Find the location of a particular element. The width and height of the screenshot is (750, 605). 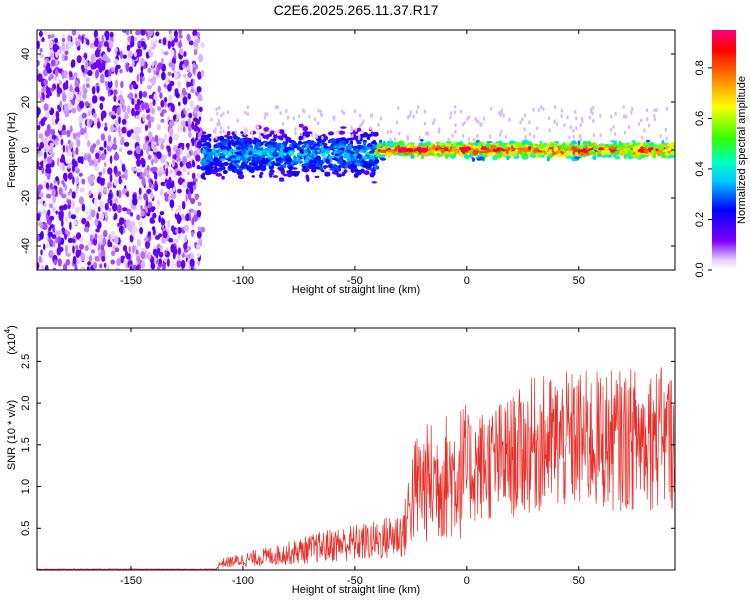

spectrogram-y-label: Frequency (Hz) is located at coordinates (12, 150).